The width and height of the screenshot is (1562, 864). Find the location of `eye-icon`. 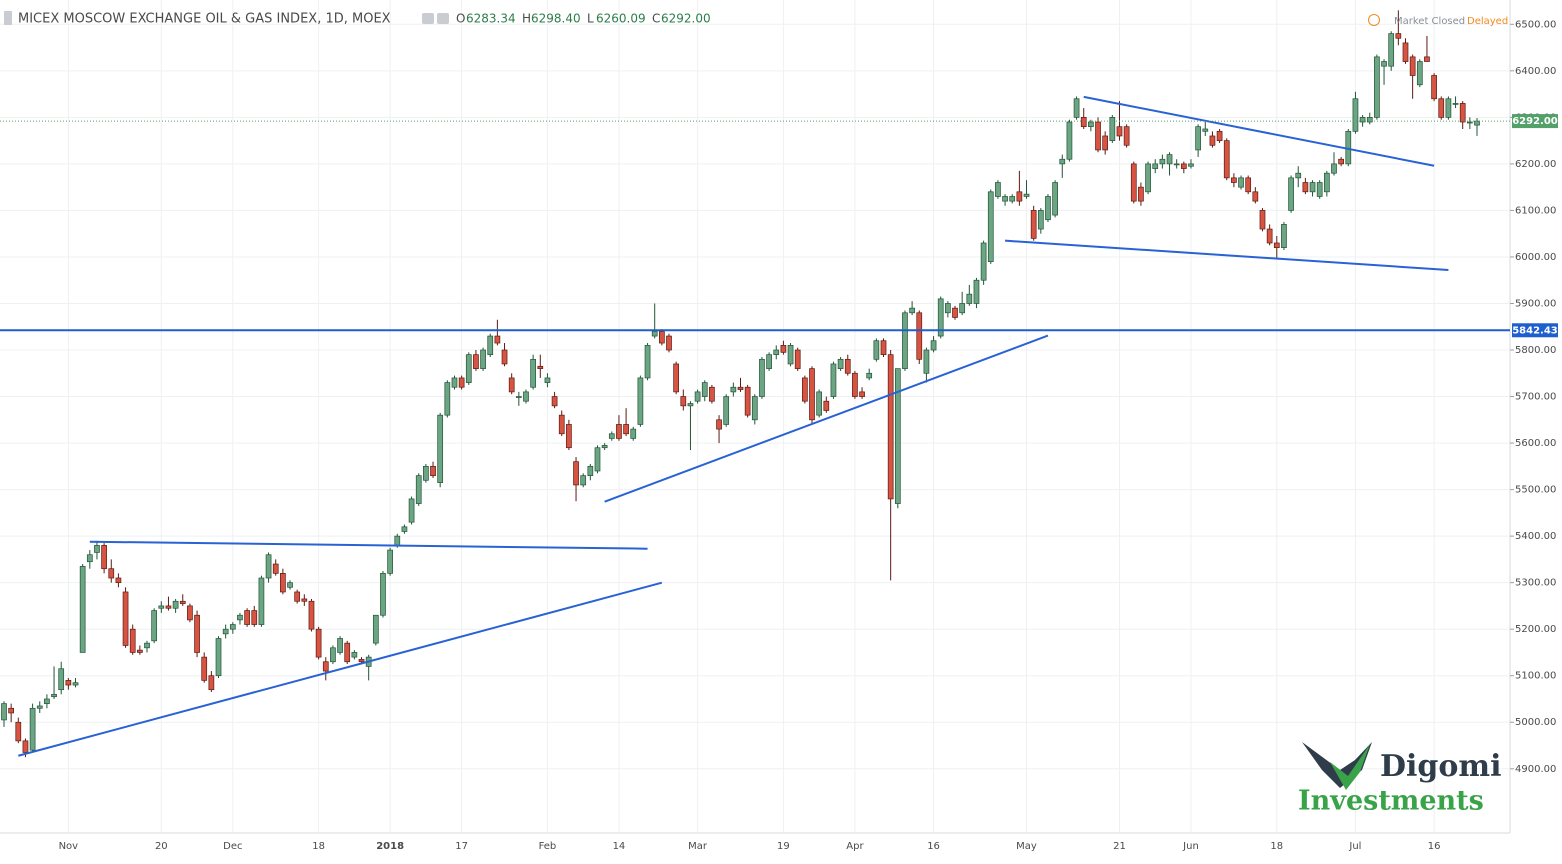

eye-icon is located at coordinates (428, 18).